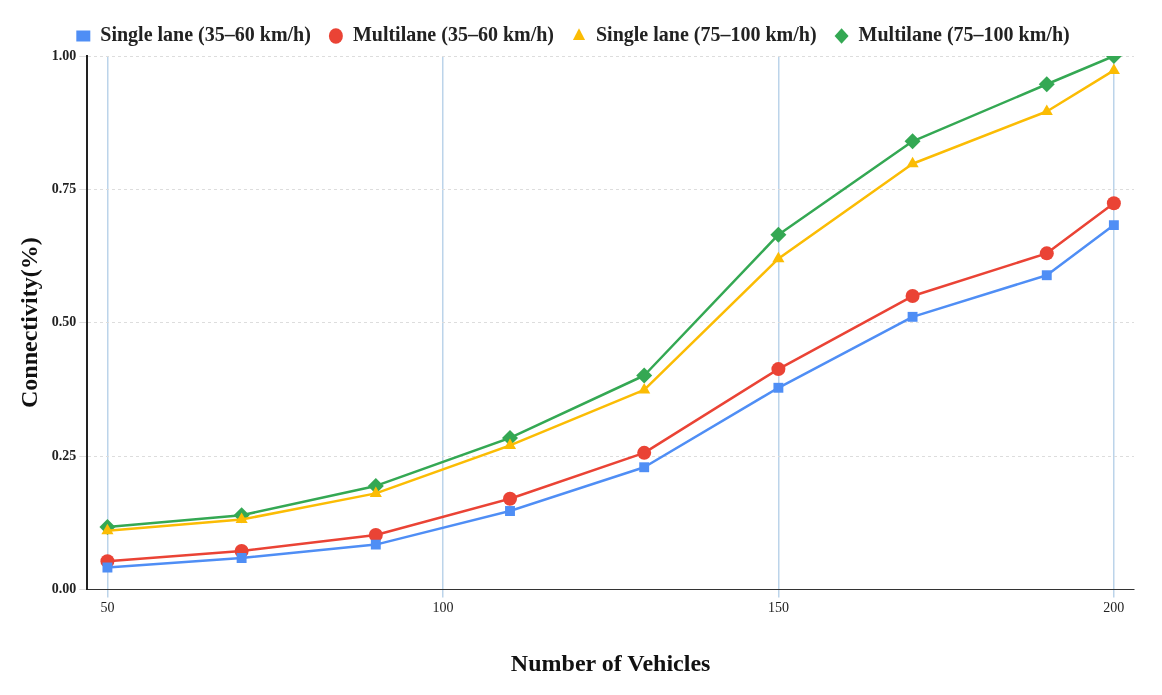 This screenshot has height=695, width=1162. Describe the element at coordinates (64, 55) in the screenshot. I see `y-tick-label: 1.00` at that location.